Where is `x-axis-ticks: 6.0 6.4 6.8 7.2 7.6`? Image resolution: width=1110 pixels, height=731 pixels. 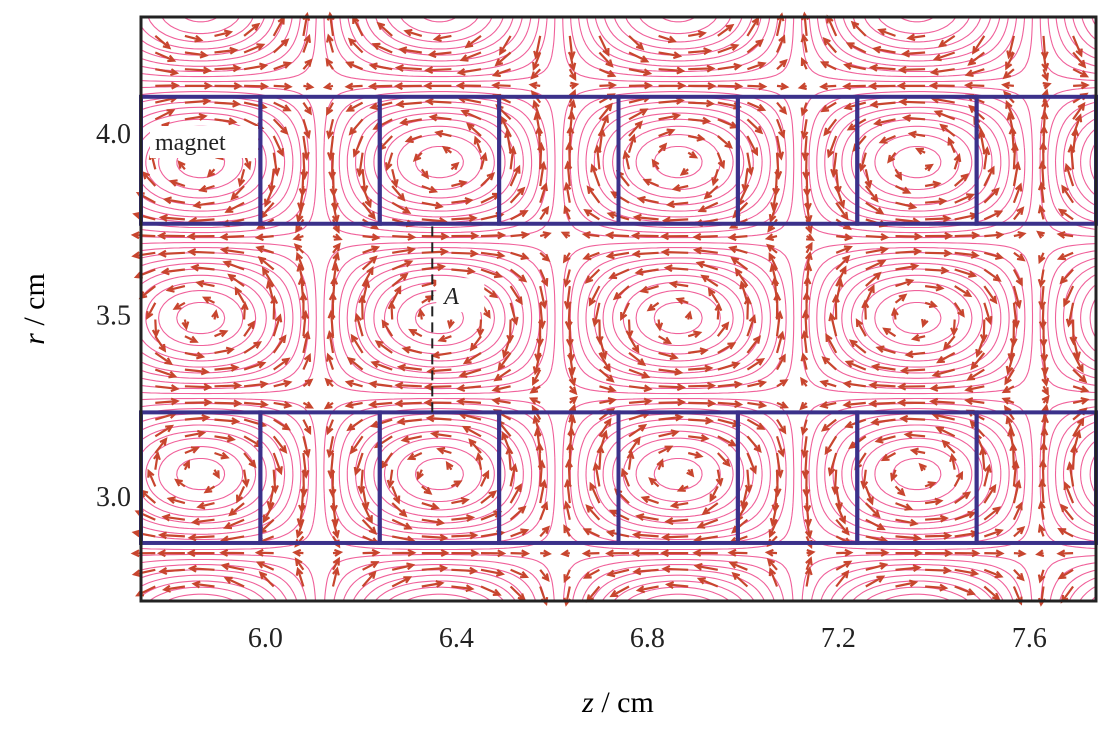 x-axis-ticks: 6.0 6.4 6.8 7.2 7.6 is located at coordinates (647, 638).